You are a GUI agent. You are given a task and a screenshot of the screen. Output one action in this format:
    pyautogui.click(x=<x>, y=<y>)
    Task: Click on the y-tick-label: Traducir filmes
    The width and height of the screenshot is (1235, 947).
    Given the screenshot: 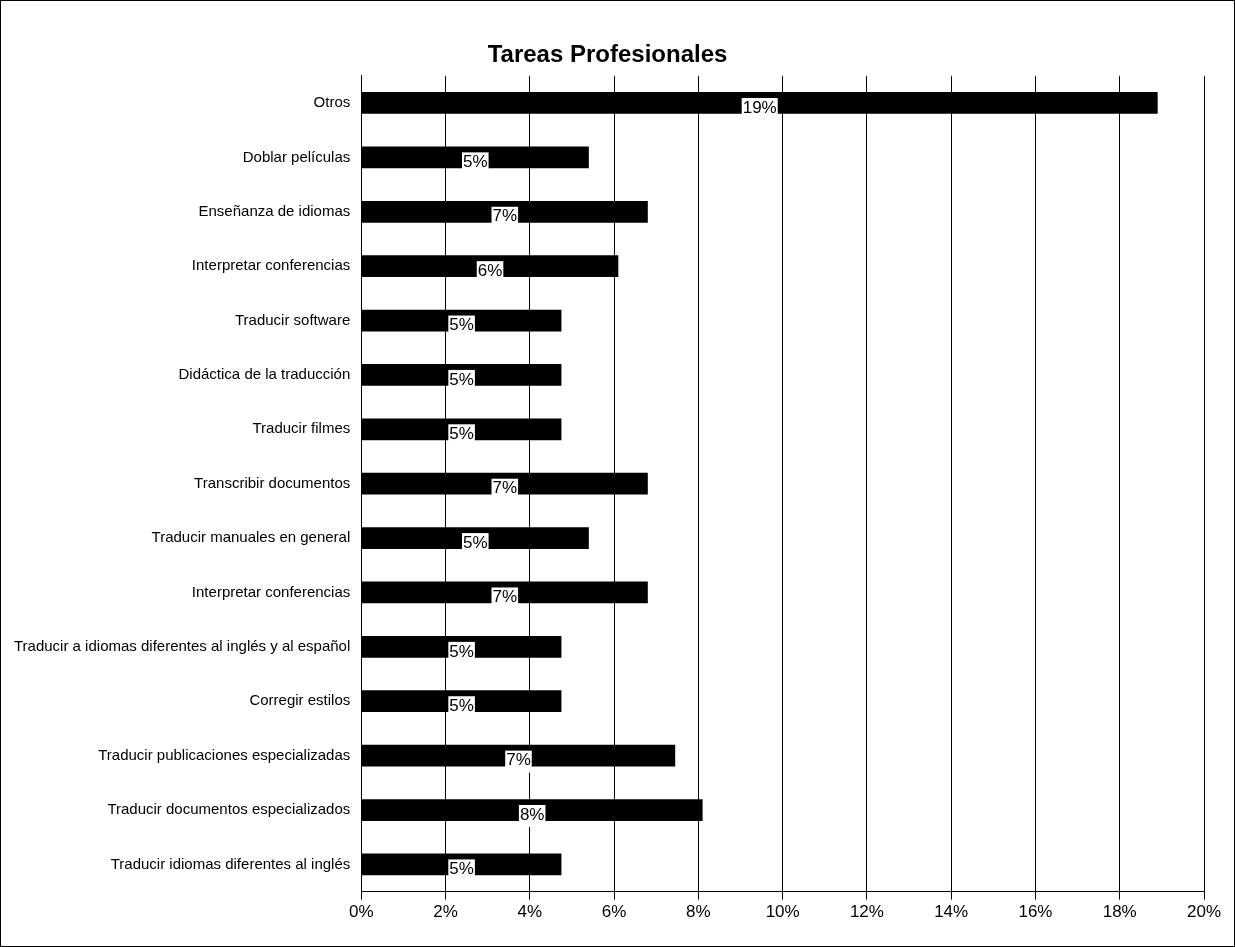 What is the action you would take?
    pyautogui.click(x=301, y=428)
    